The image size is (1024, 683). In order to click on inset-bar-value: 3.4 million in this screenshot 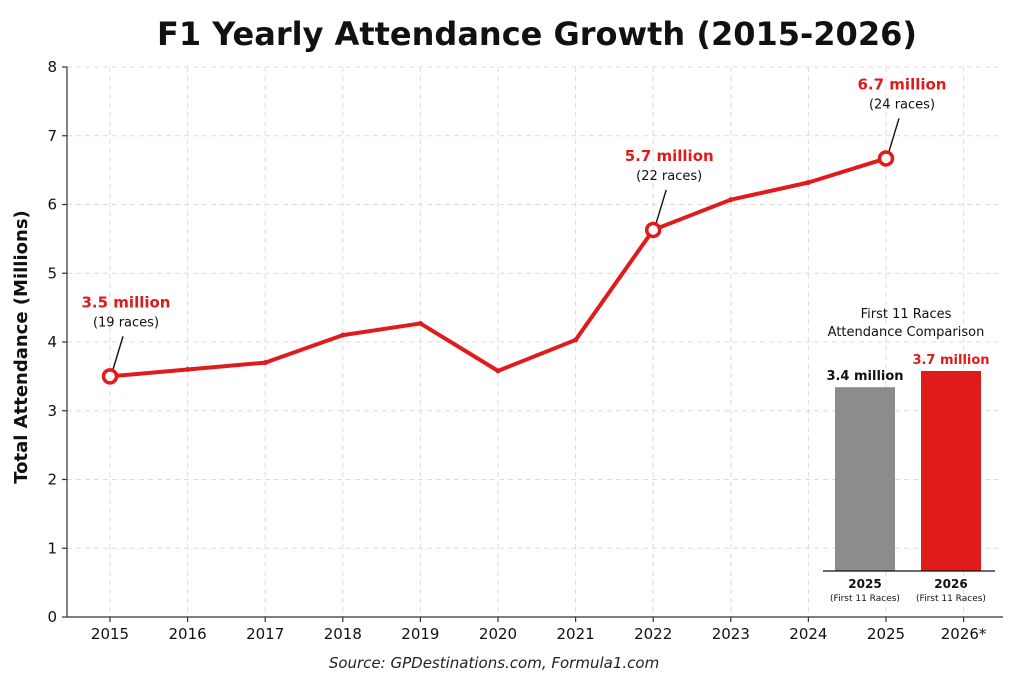, I will do `click(864, 376)`.